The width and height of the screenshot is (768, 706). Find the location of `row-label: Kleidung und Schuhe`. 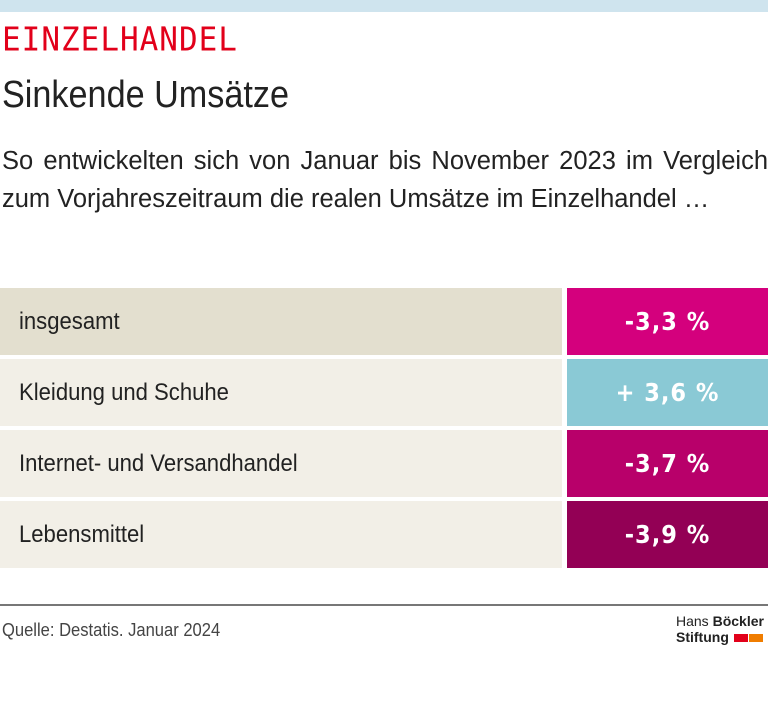

row-label: Kleidung und Schuhe is located at coordinates (124, 392).